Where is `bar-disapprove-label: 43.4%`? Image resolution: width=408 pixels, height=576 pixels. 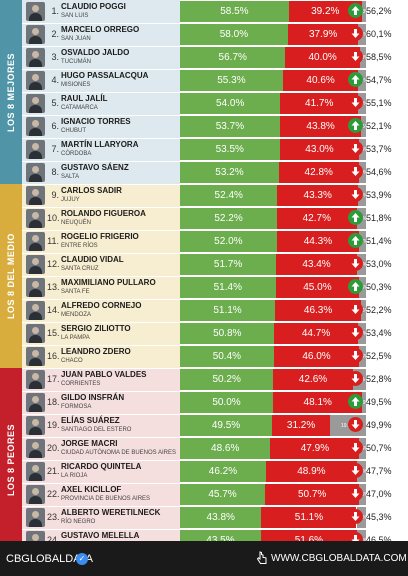
bar-disapprove-label: 43.4% is located at coordinates (316, 264).